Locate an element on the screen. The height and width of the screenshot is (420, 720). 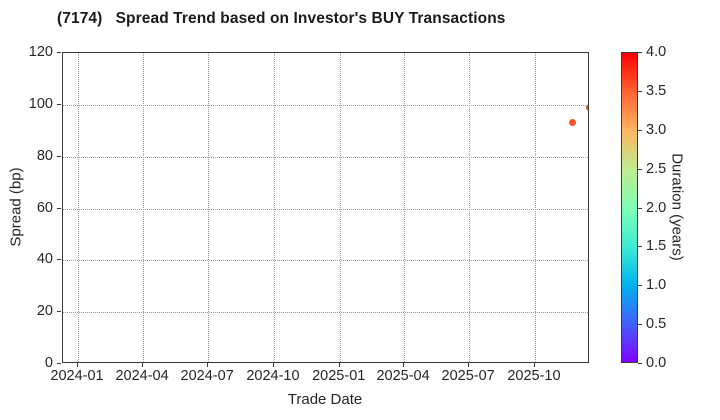
y-tick-label: 80 is located at coordinates (44, 155).